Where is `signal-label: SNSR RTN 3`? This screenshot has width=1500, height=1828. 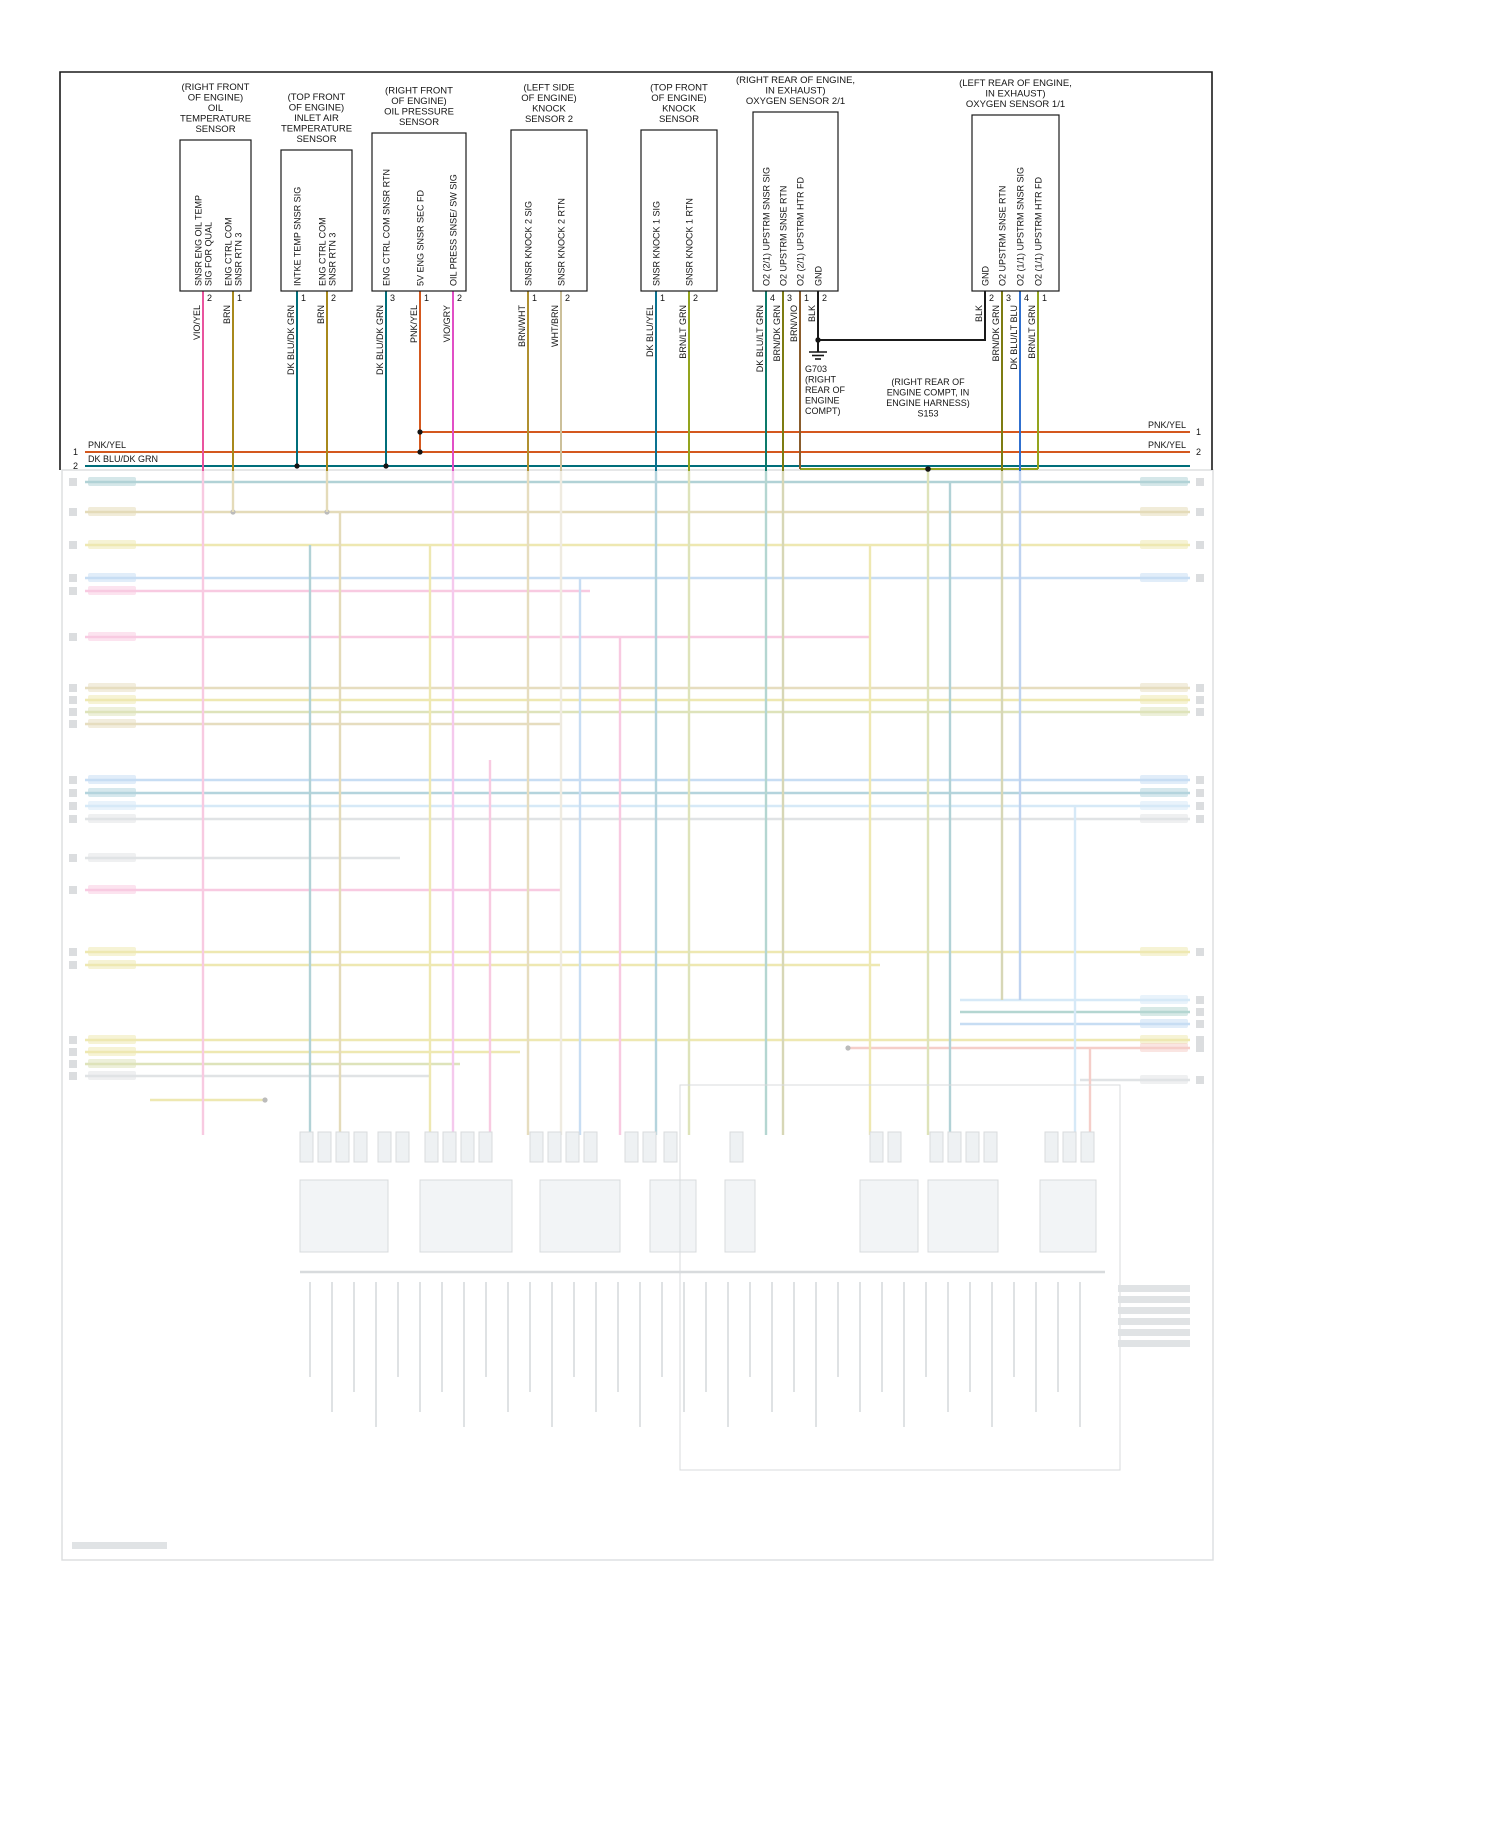
signal-label: SNSR RTN 3 is located at coordinates (333, 259).